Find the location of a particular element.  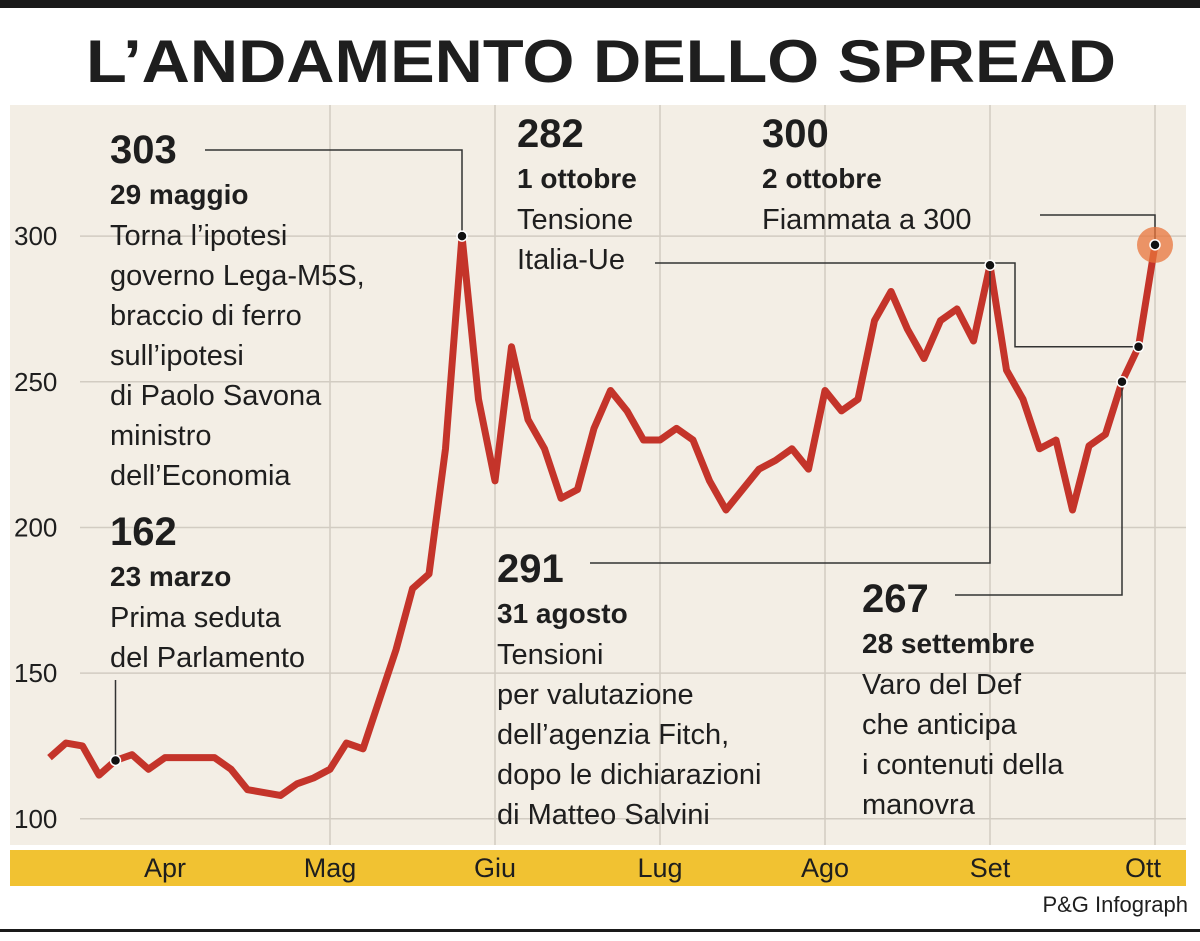

annotation-value: 303 is located at coordinates (143, 150).